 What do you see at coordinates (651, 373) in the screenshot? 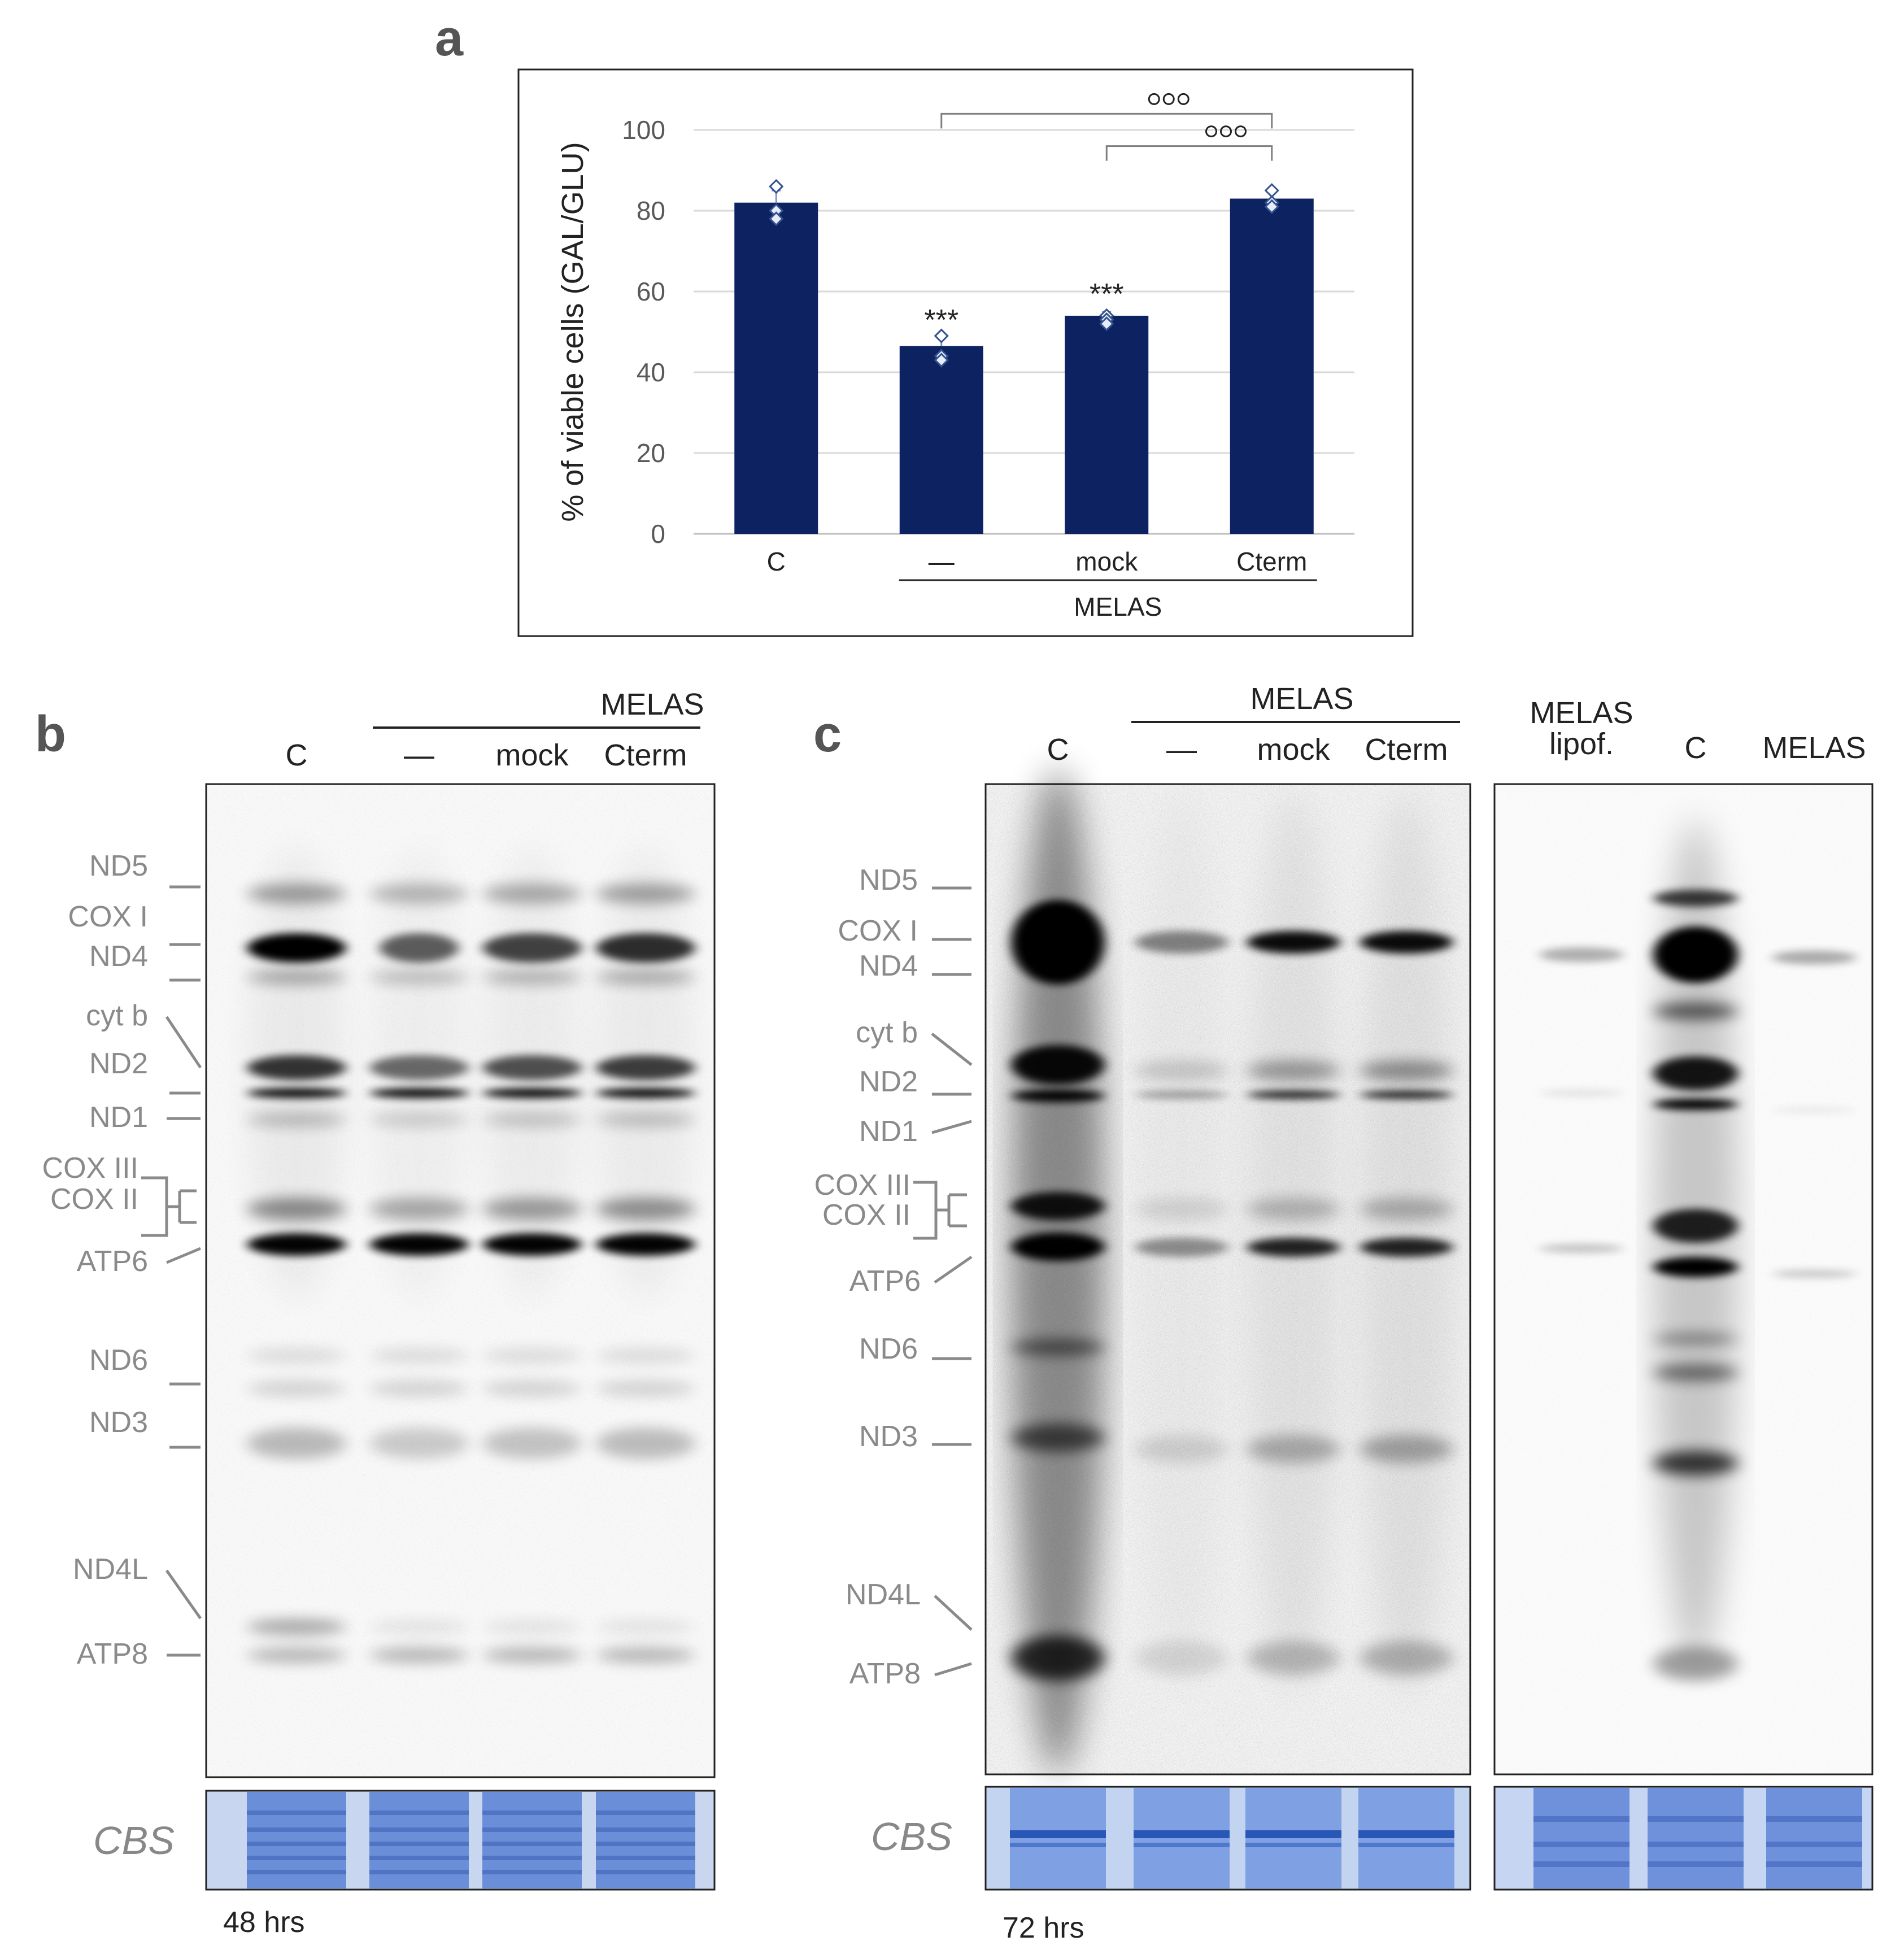
I see `y-tick-label: 40` at bounding box center [651, 373].